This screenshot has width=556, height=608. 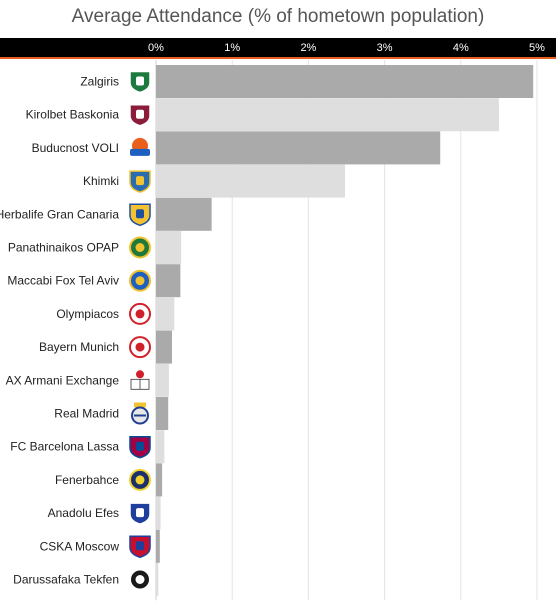 What do you see at coordinates (63, 248) in the screenshot?
I see `category-label: Panathinaikos OPAP` at bounding box center [63, 248].